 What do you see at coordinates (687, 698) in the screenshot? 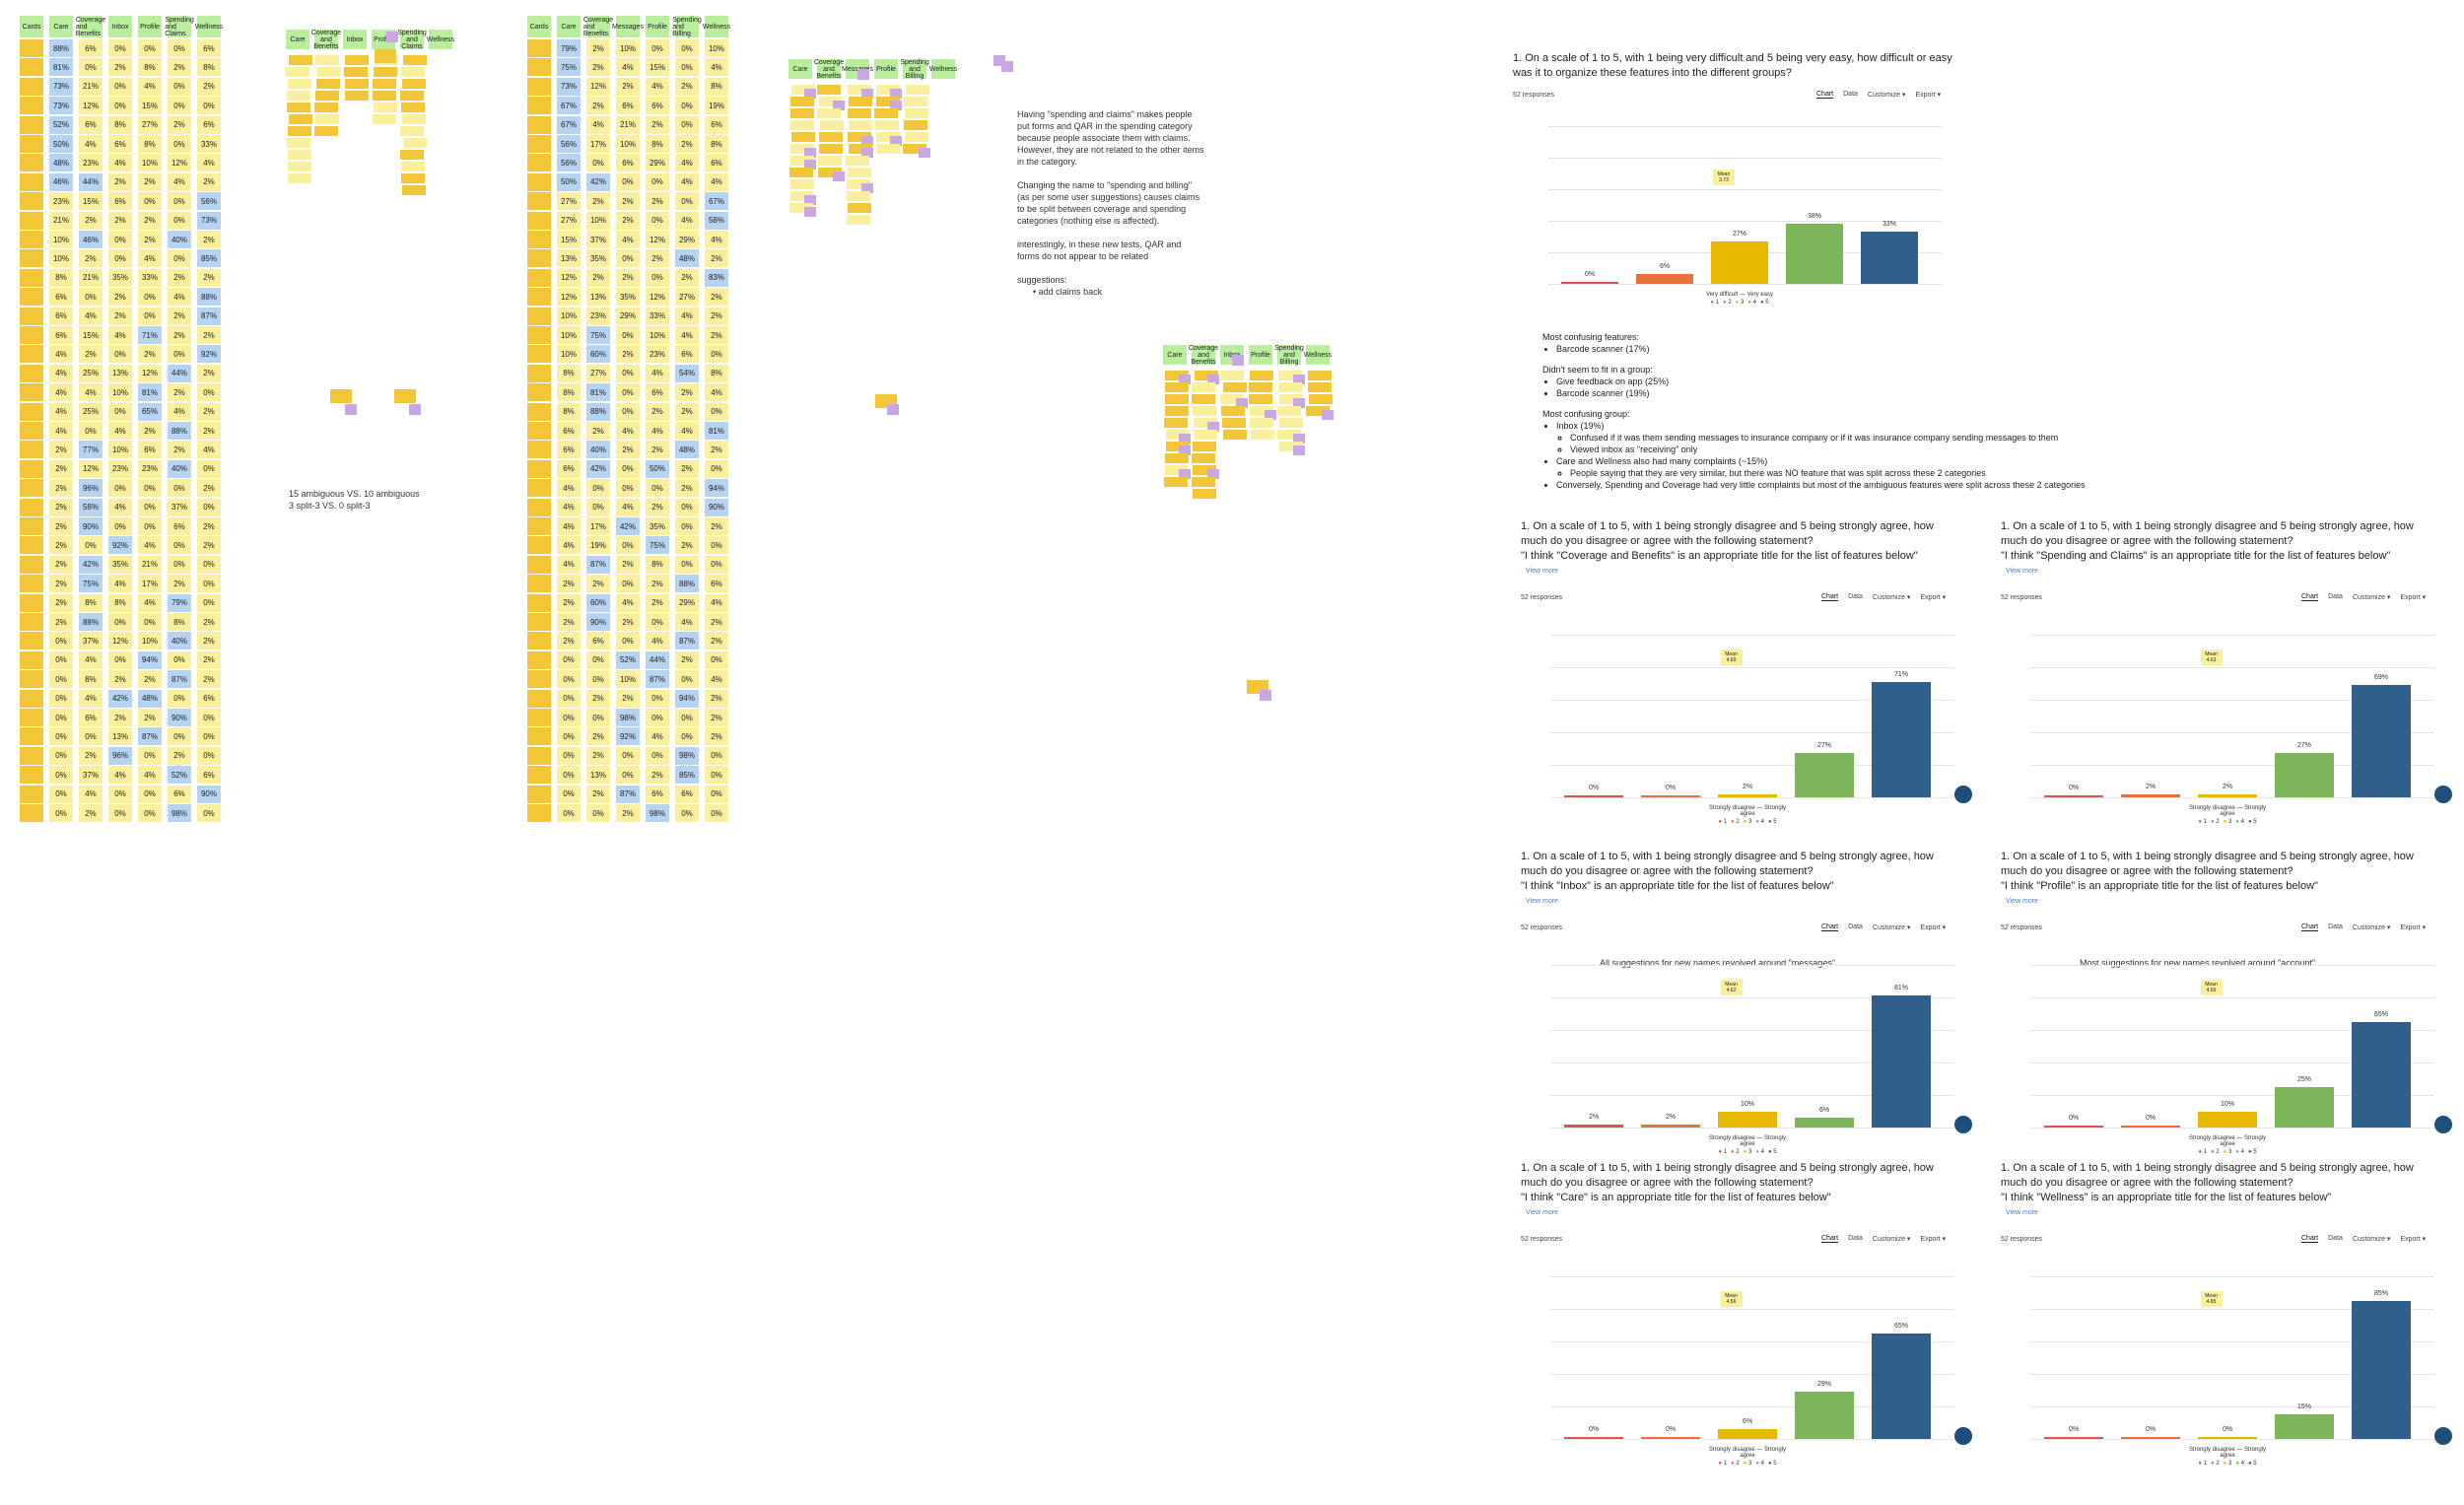
I see `grid-value-cell: 94%` at bounding box center [687, 698].